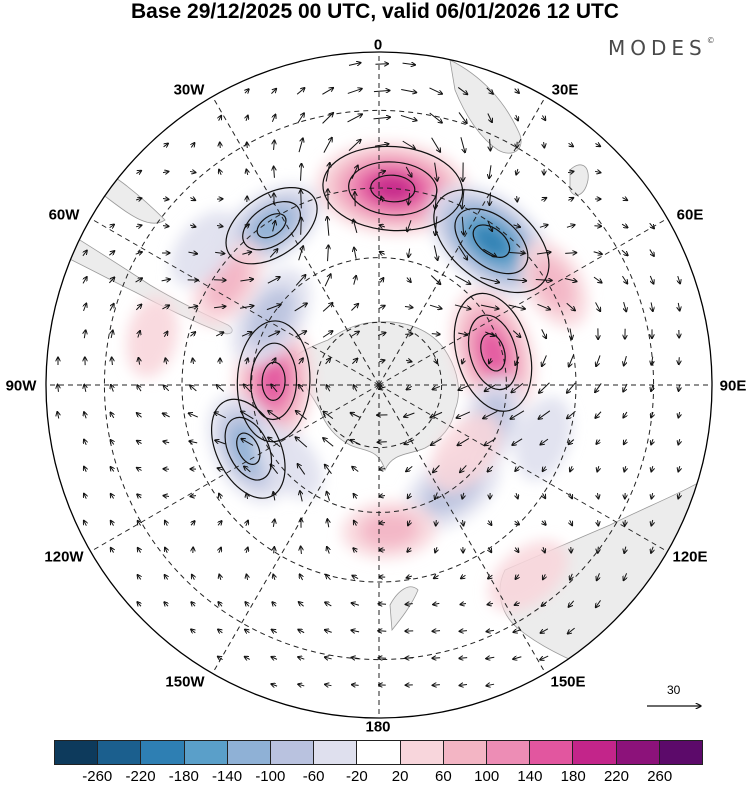 The image size is (750, 785). What do you see at coordinates (314, 776) in the screenshot?
I see `colorbar-tick-label: -60` at bounding box center [314, 776].